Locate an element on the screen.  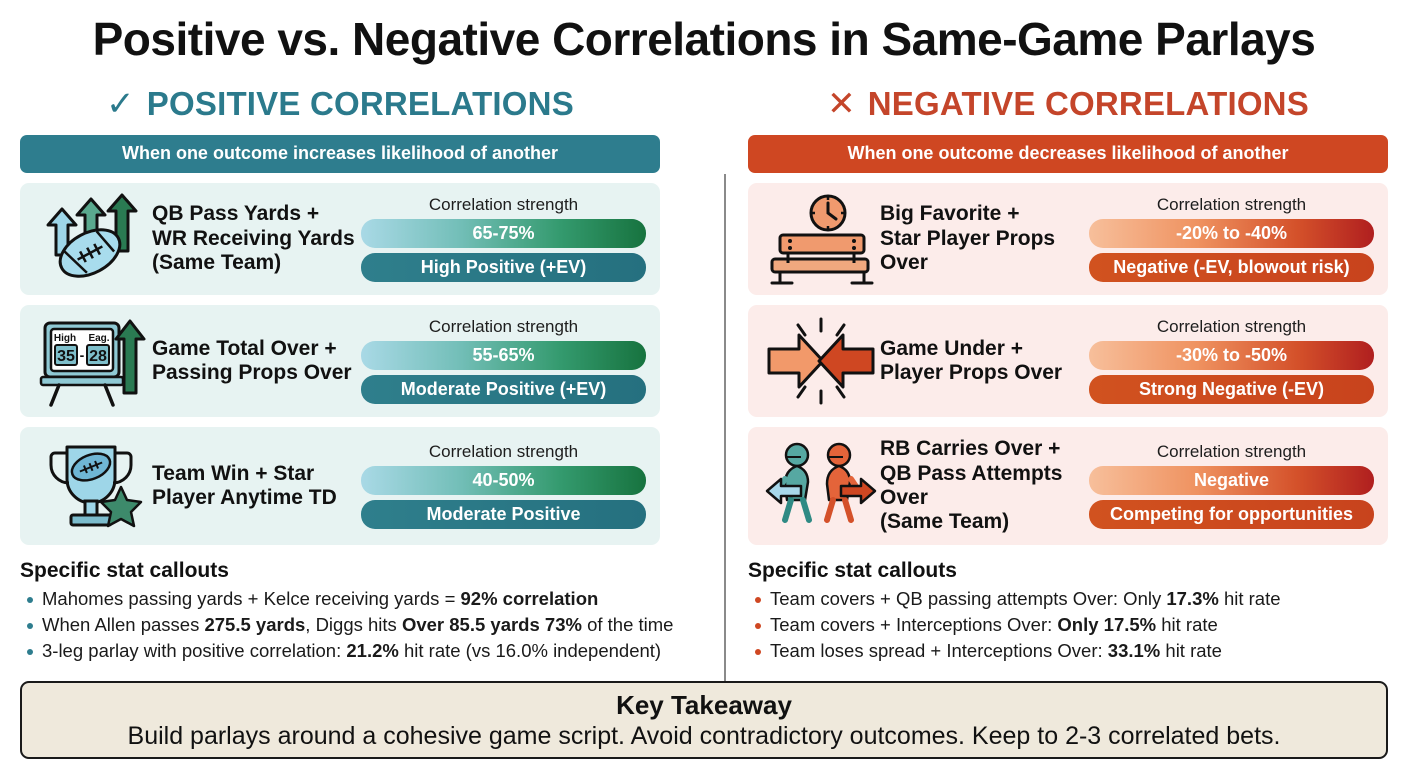
callout-text: When Allen passes is located at coordinates (123, 625).